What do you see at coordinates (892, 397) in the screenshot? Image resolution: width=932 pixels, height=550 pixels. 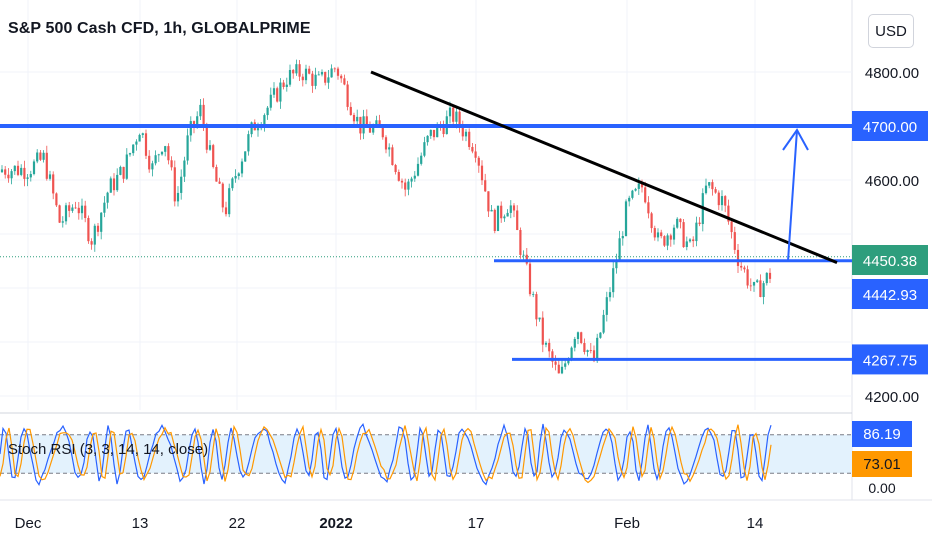 I see `price-tick-label: 4200.00` at bounding box center [892, 397].